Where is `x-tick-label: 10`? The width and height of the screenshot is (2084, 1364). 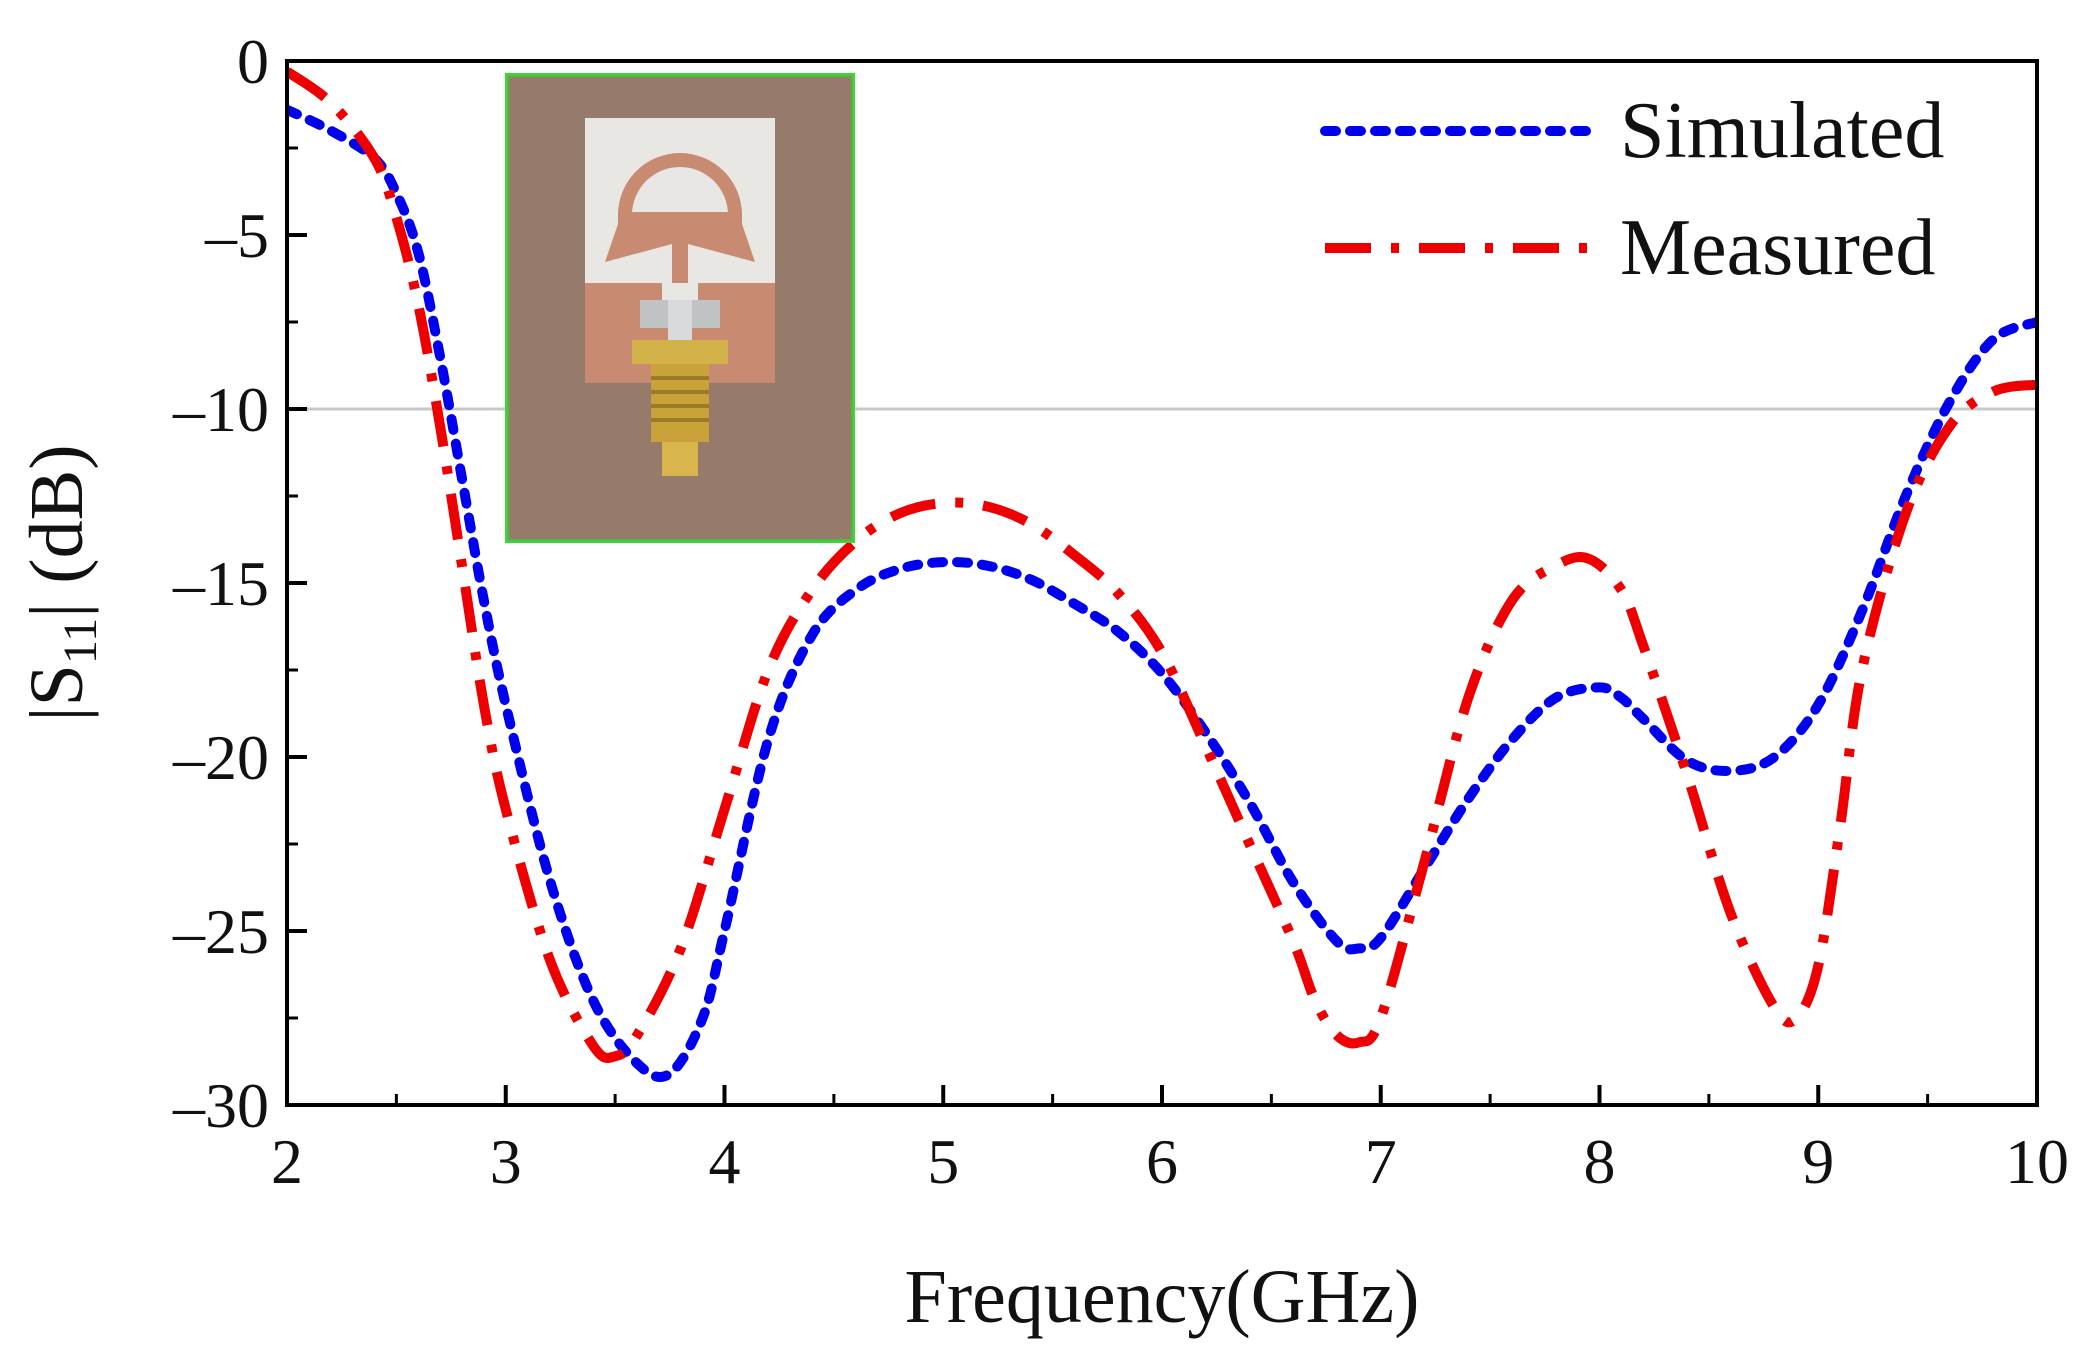
x-tick-label: 10 is located at coordinates (2037, 1161).